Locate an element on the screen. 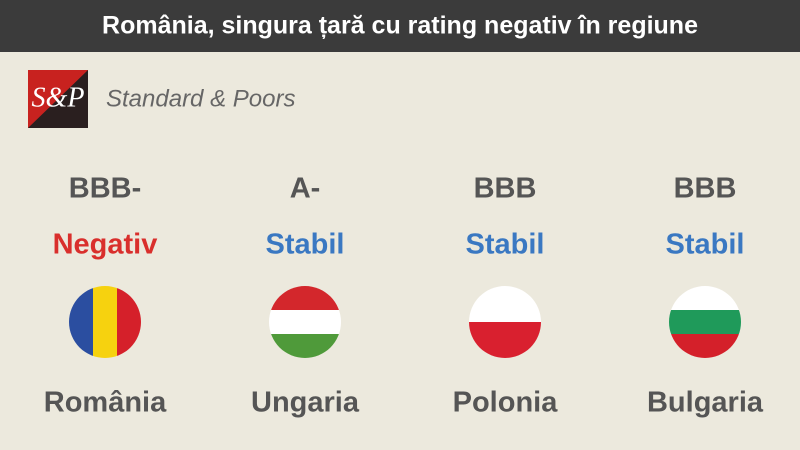  logo-text: S&P is located at coordinates (58, 97).